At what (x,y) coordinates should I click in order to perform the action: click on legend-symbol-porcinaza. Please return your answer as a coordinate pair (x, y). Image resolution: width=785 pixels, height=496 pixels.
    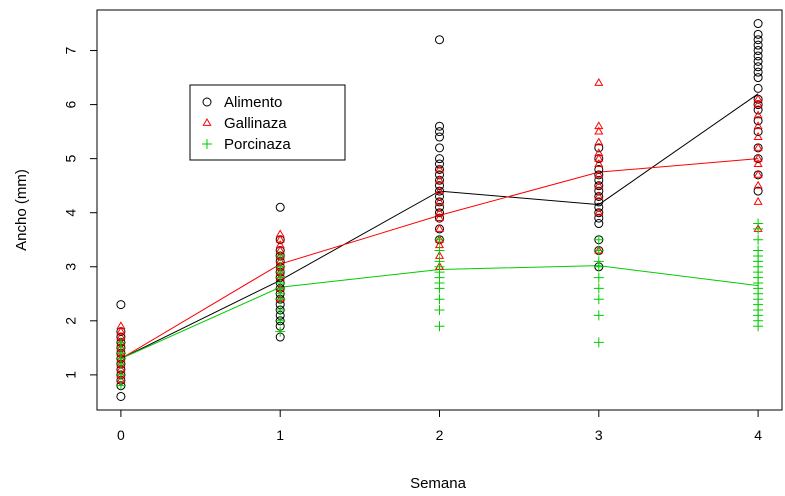
    Looking at the image, I should click on (207, 144).